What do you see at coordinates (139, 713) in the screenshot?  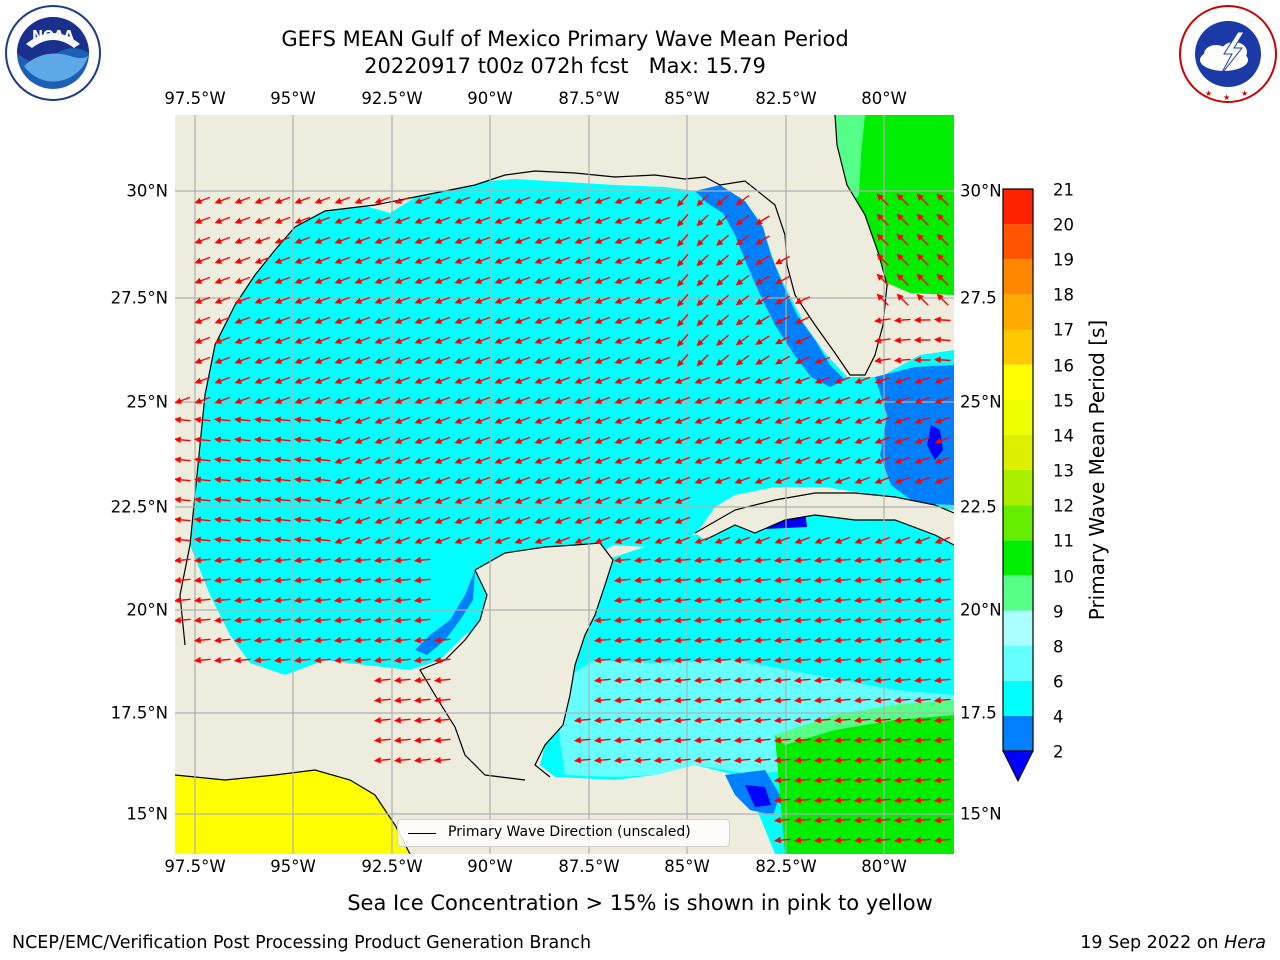 I see `lat-label-left: 17.5°N` at bounding box center [139, 713].